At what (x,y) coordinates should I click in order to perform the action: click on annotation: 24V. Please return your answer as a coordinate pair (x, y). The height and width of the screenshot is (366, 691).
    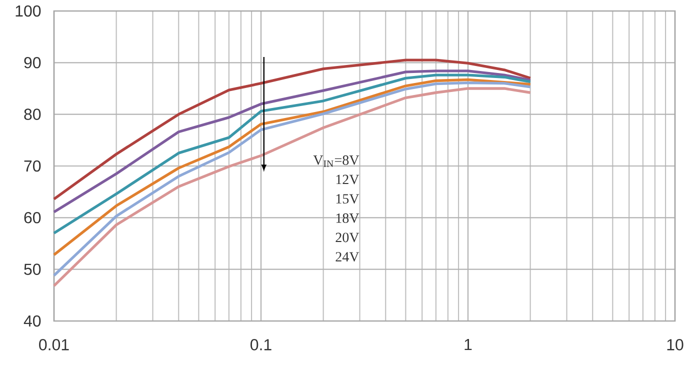
    Looking at the image, I should click on (348, 257).